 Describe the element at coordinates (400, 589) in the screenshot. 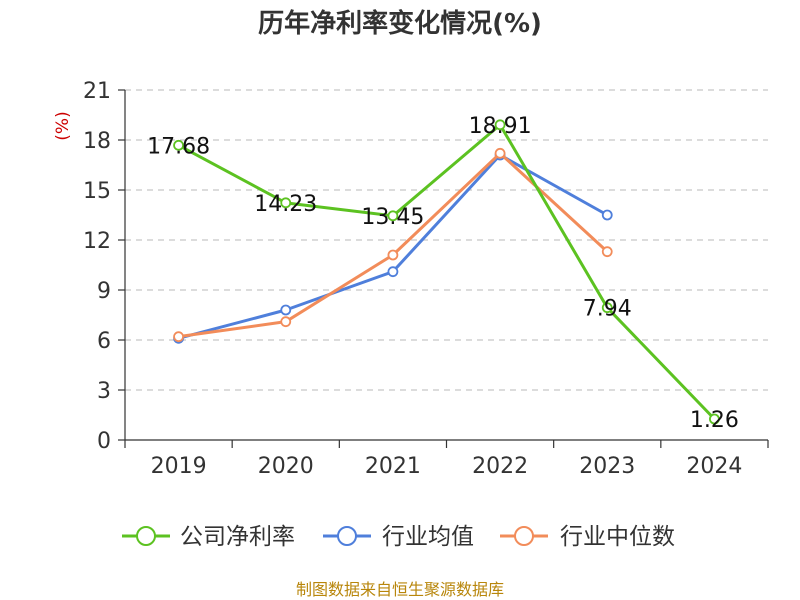

I see `source-note: 制图数据来自恒生聚源数据库` at that location.